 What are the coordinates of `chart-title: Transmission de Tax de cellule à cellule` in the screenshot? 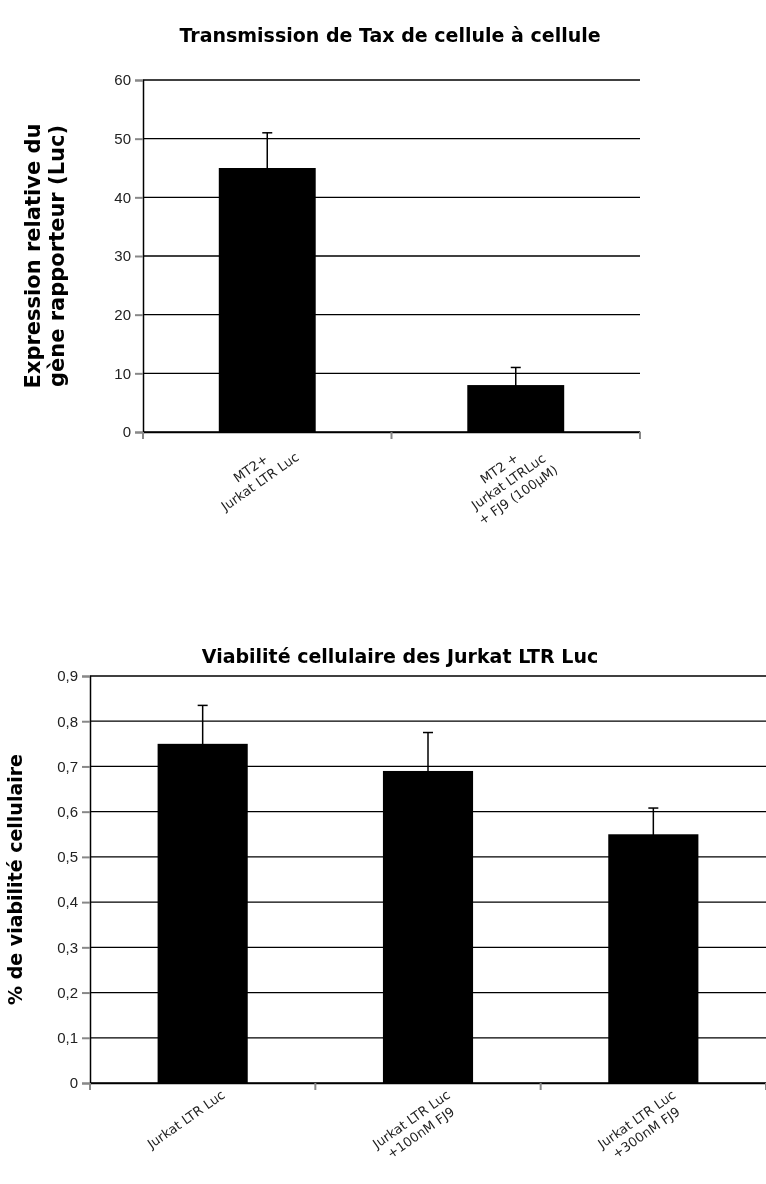 It's located at (390, 35).